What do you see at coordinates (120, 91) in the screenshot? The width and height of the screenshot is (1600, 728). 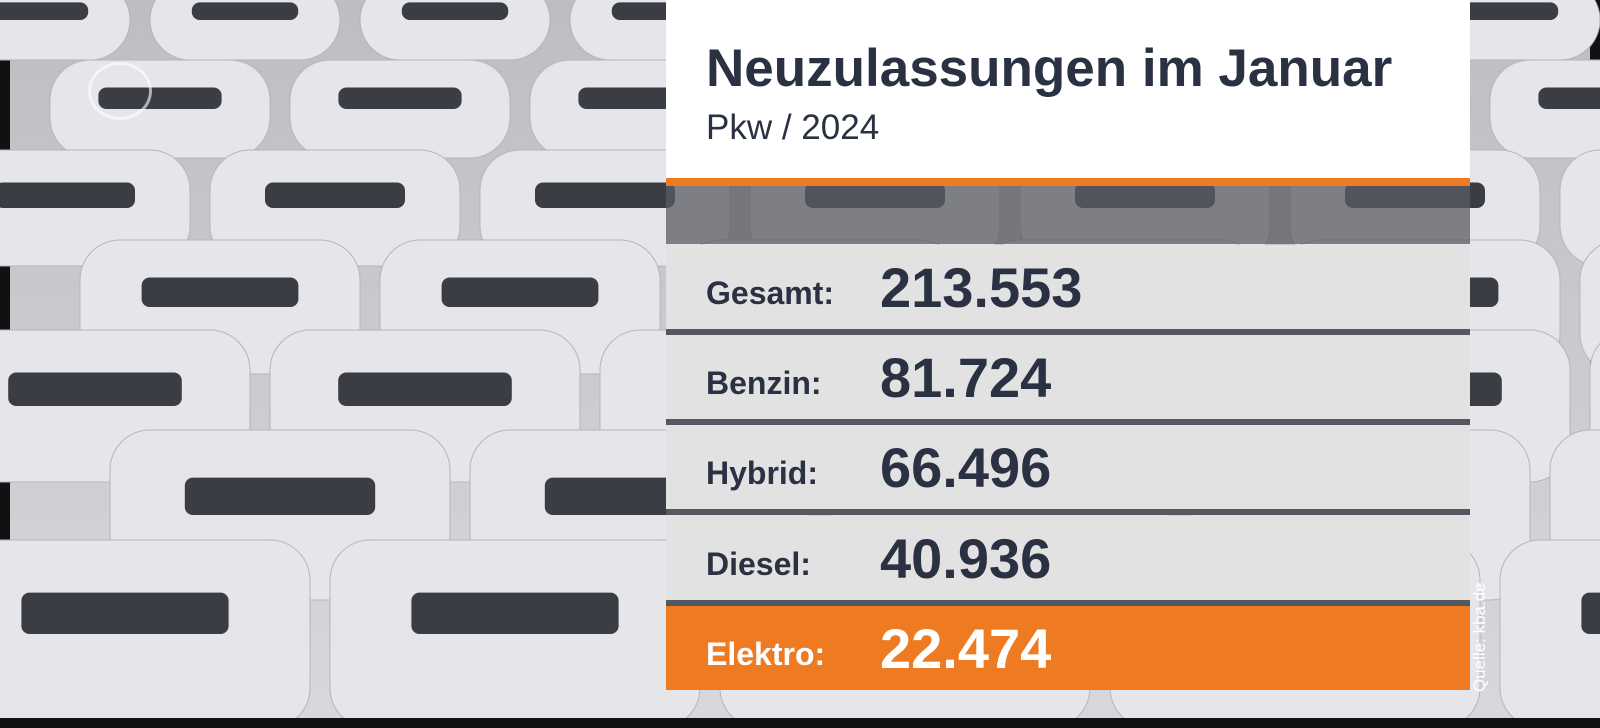 I see `broadcaster-logo` at bounding box center [120, 91].